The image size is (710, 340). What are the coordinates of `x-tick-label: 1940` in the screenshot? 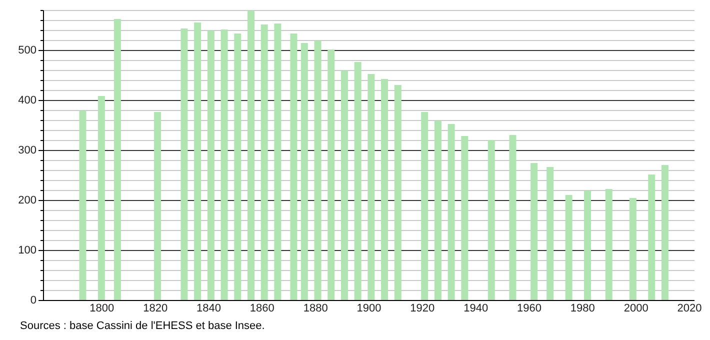 It's located at (476, 308).